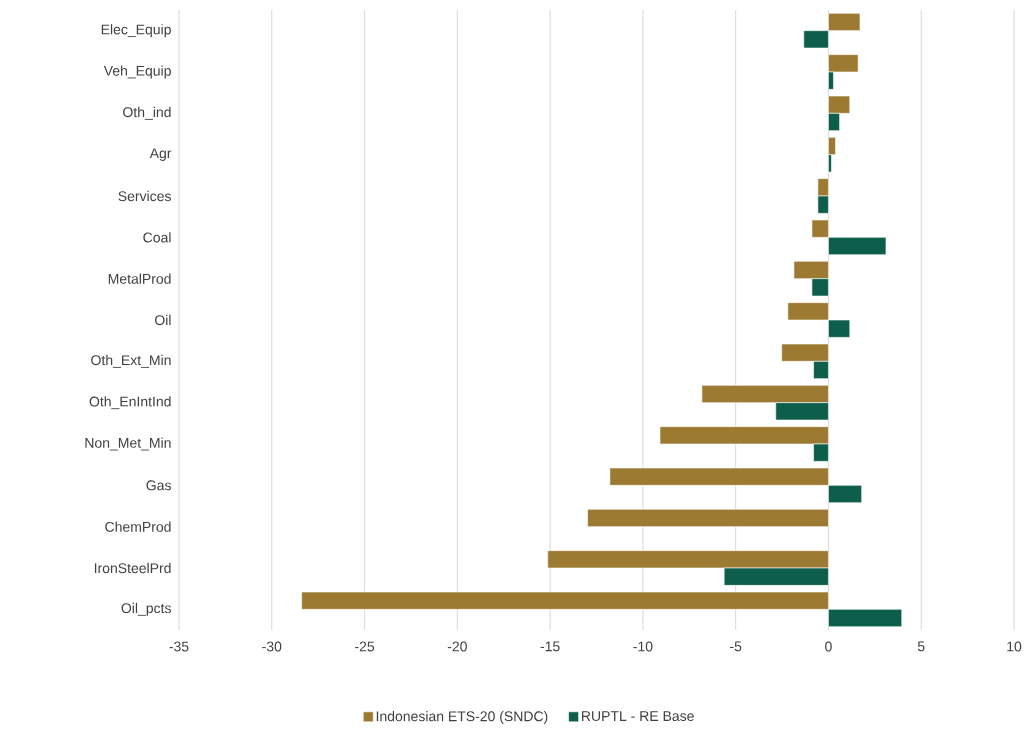 This screenshot has width=1027, height=731. Describe the element at coordinates (708, 518) in the screenshot. I see `bar` at that location.